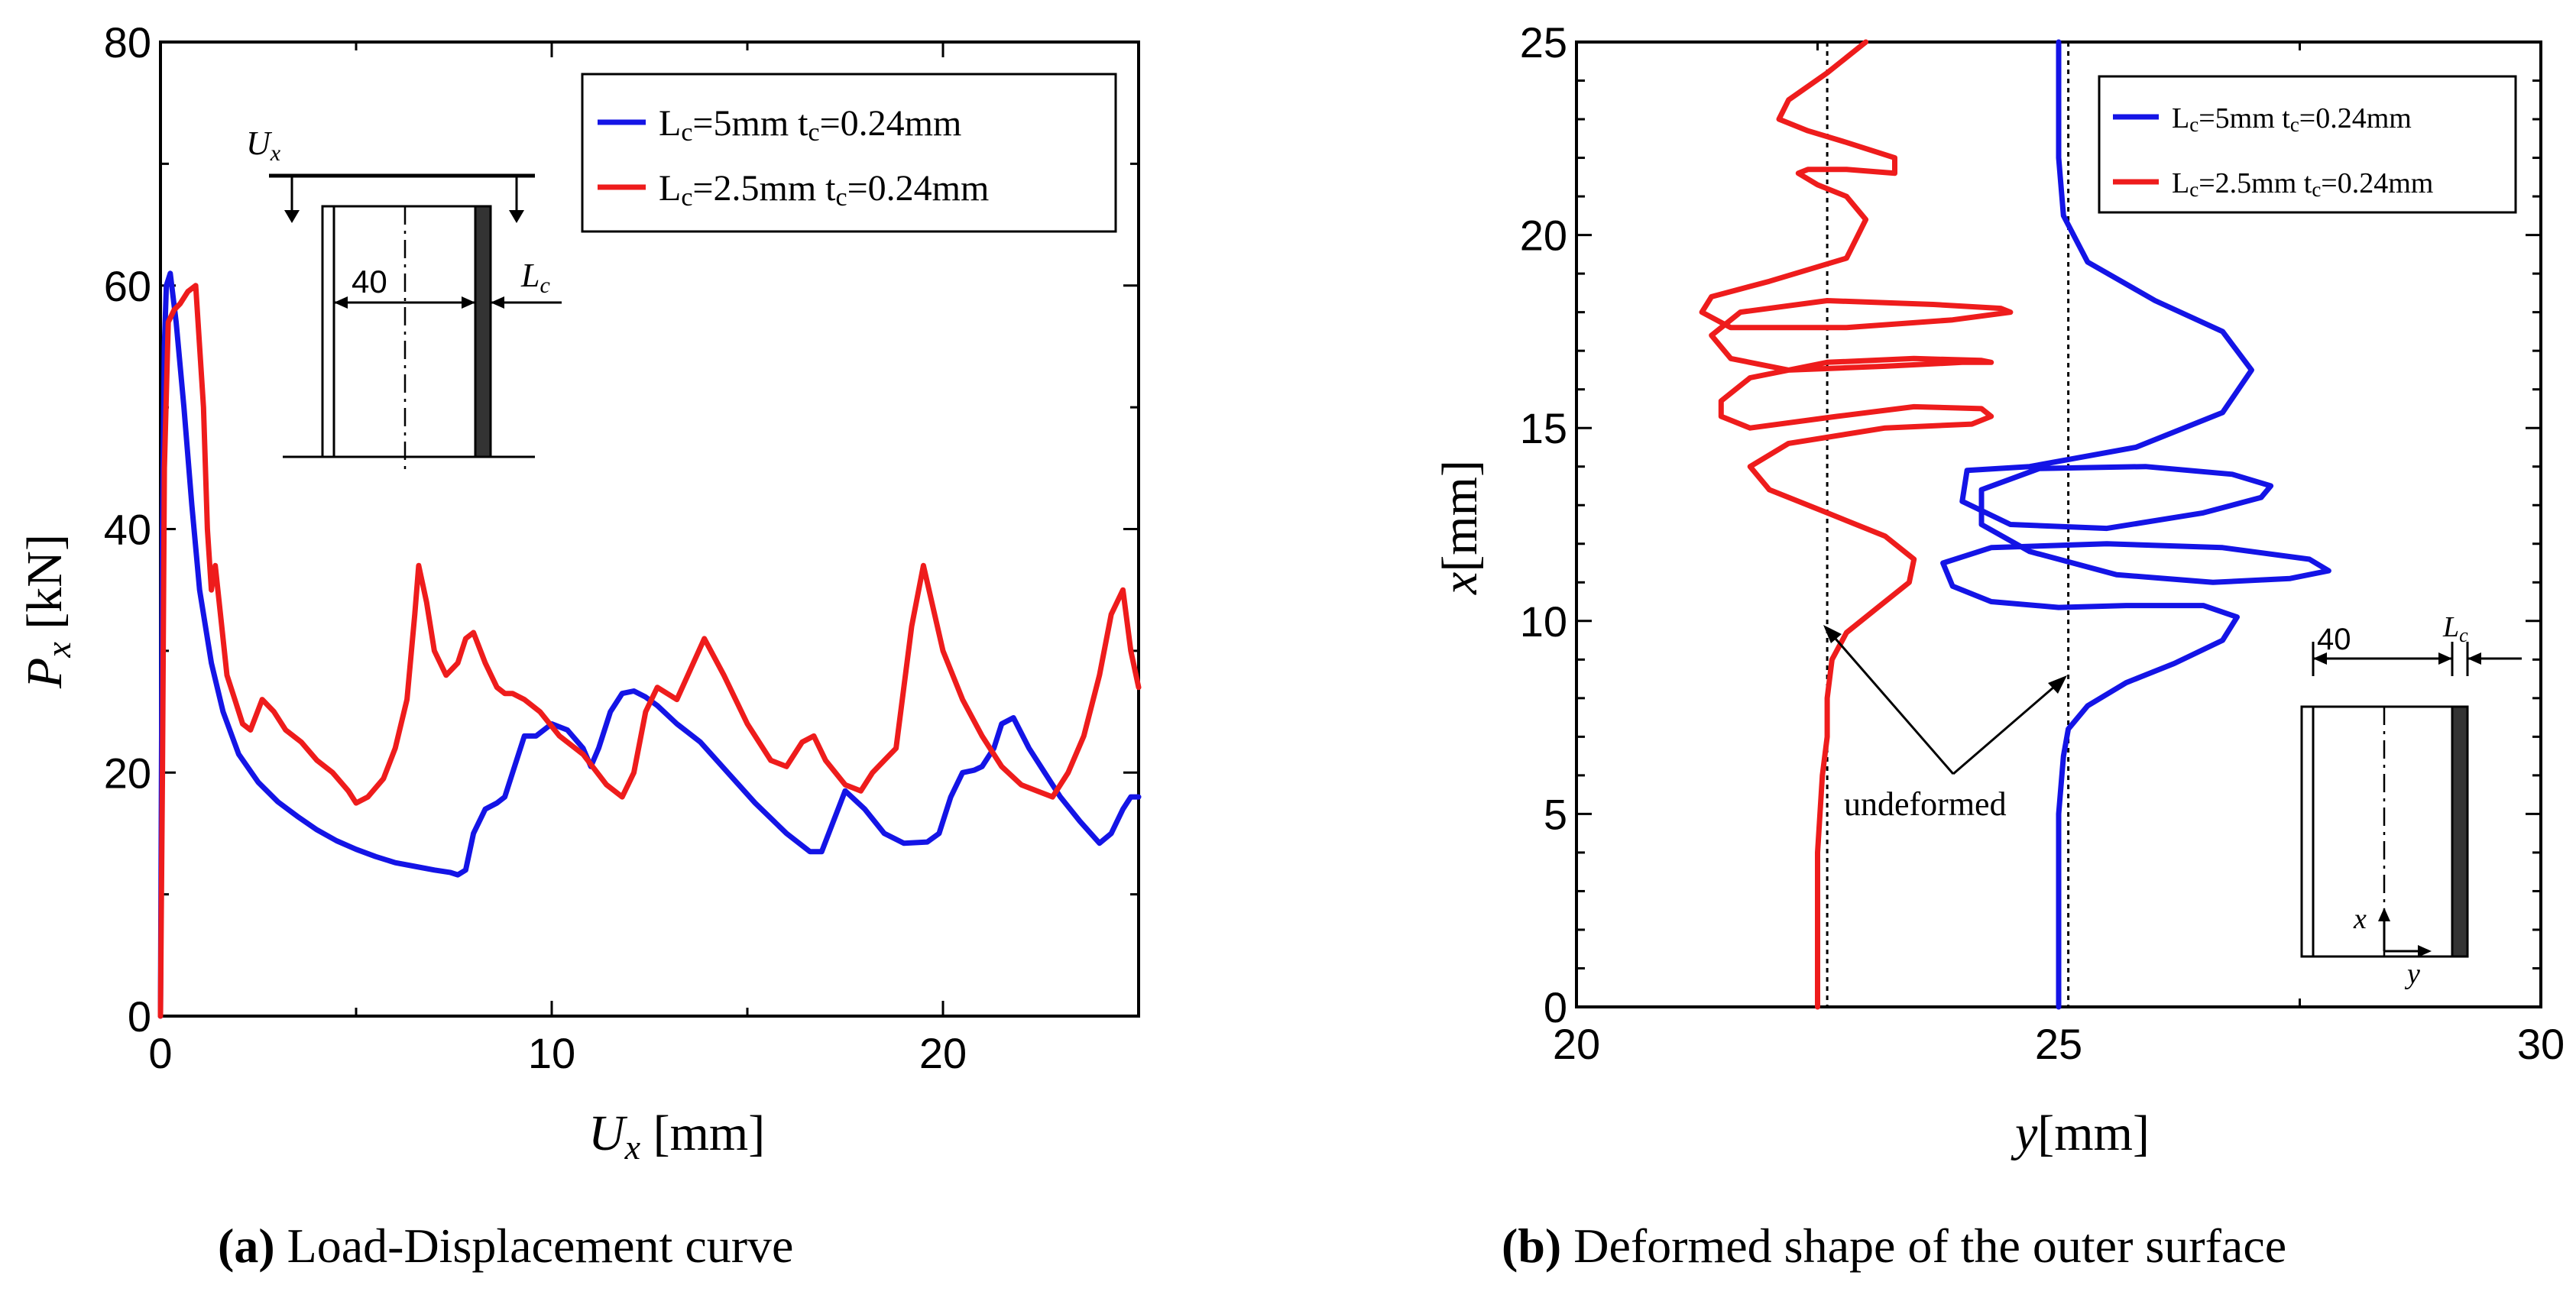 This screenshot has height=1298, width=2576. I want to click on caption-b: (b) Deformed shape of the outer surface, so click(1894, 1246).